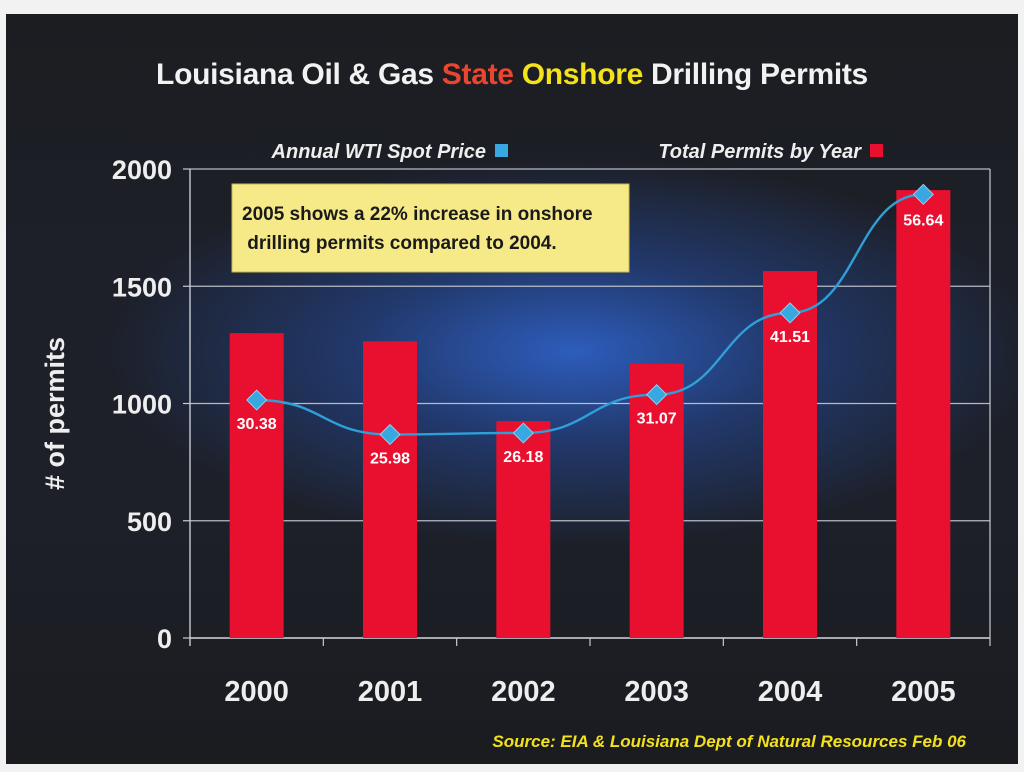 This screenshot has height=772, width=1024. I want to click on bar-2003, so click(656, 500).